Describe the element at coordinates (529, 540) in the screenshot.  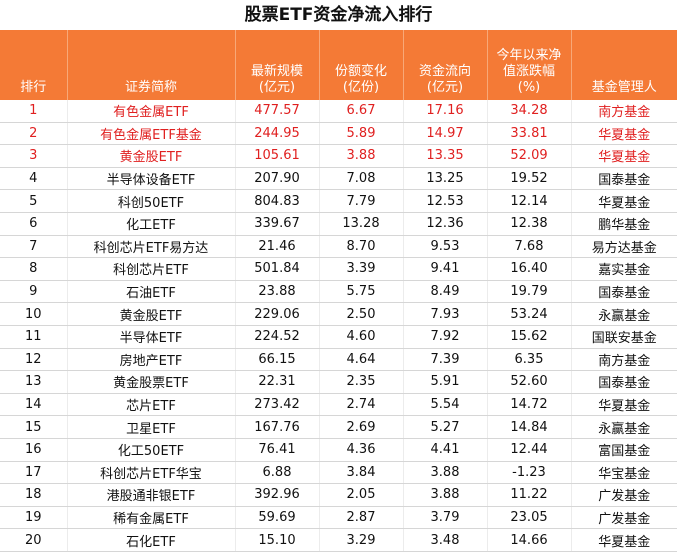
I see `cell-ytd: 14.66` at that location.